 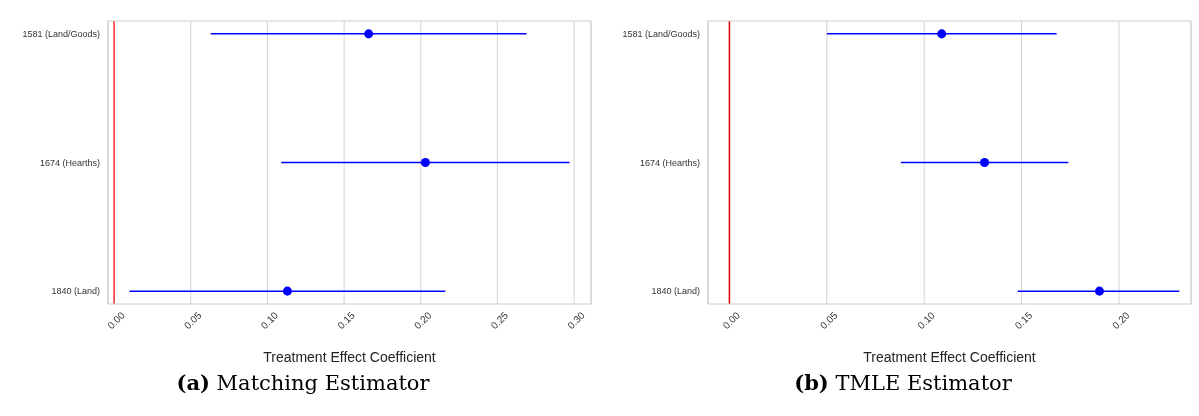 What do you see at coordinates (576, 320) in the screenshot?
I see `x-tick-label: 0.30` at bounding box center [576, 320].